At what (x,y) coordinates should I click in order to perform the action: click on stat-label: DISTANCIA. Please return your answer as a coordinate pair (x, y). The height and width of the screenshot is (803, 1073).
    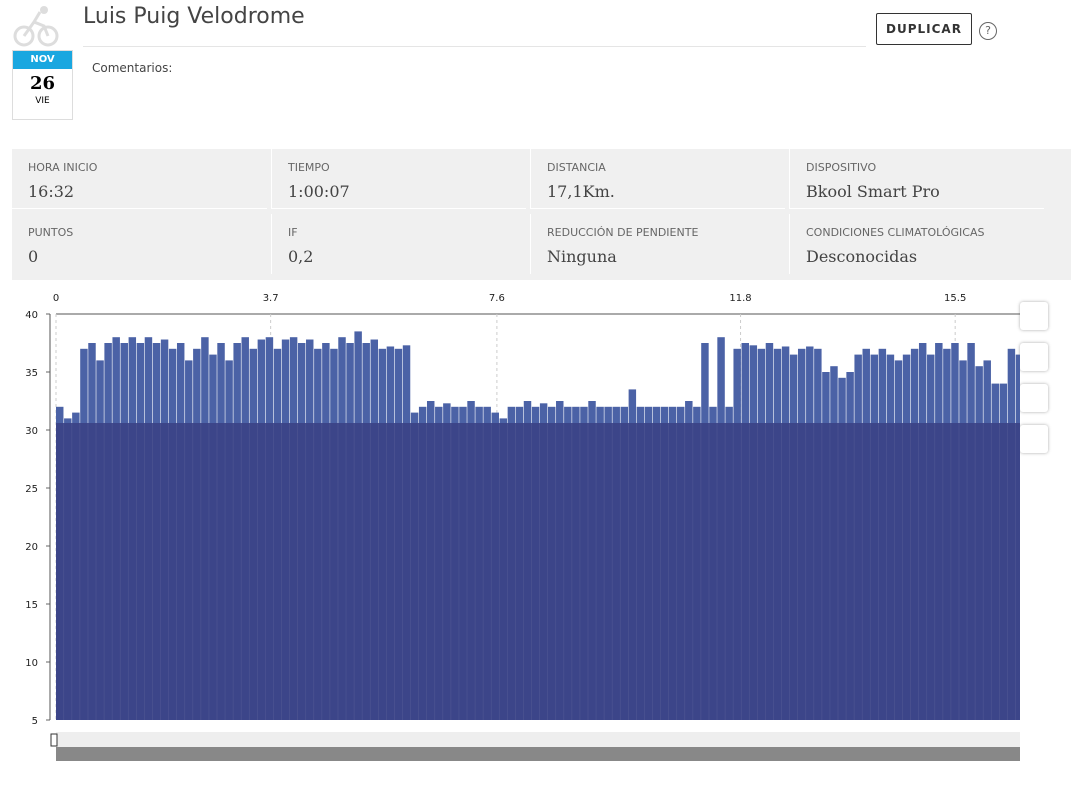
    Looking at the image, I should click on (576, 167).